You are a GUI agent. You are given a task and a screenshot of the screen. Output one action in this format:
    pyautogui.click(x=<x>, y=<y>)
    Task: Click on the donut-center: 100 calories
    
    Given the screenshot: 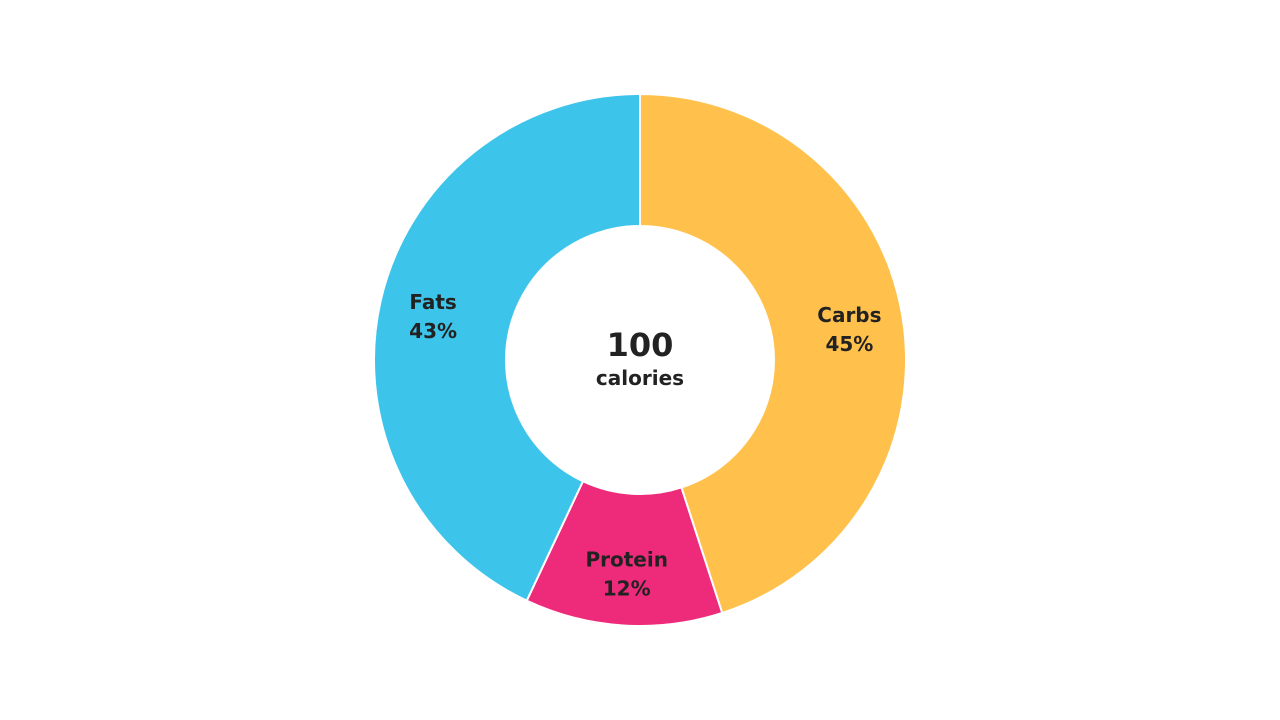 What is the action you would take?
    pyautogui.click(x=640, y=358)
    